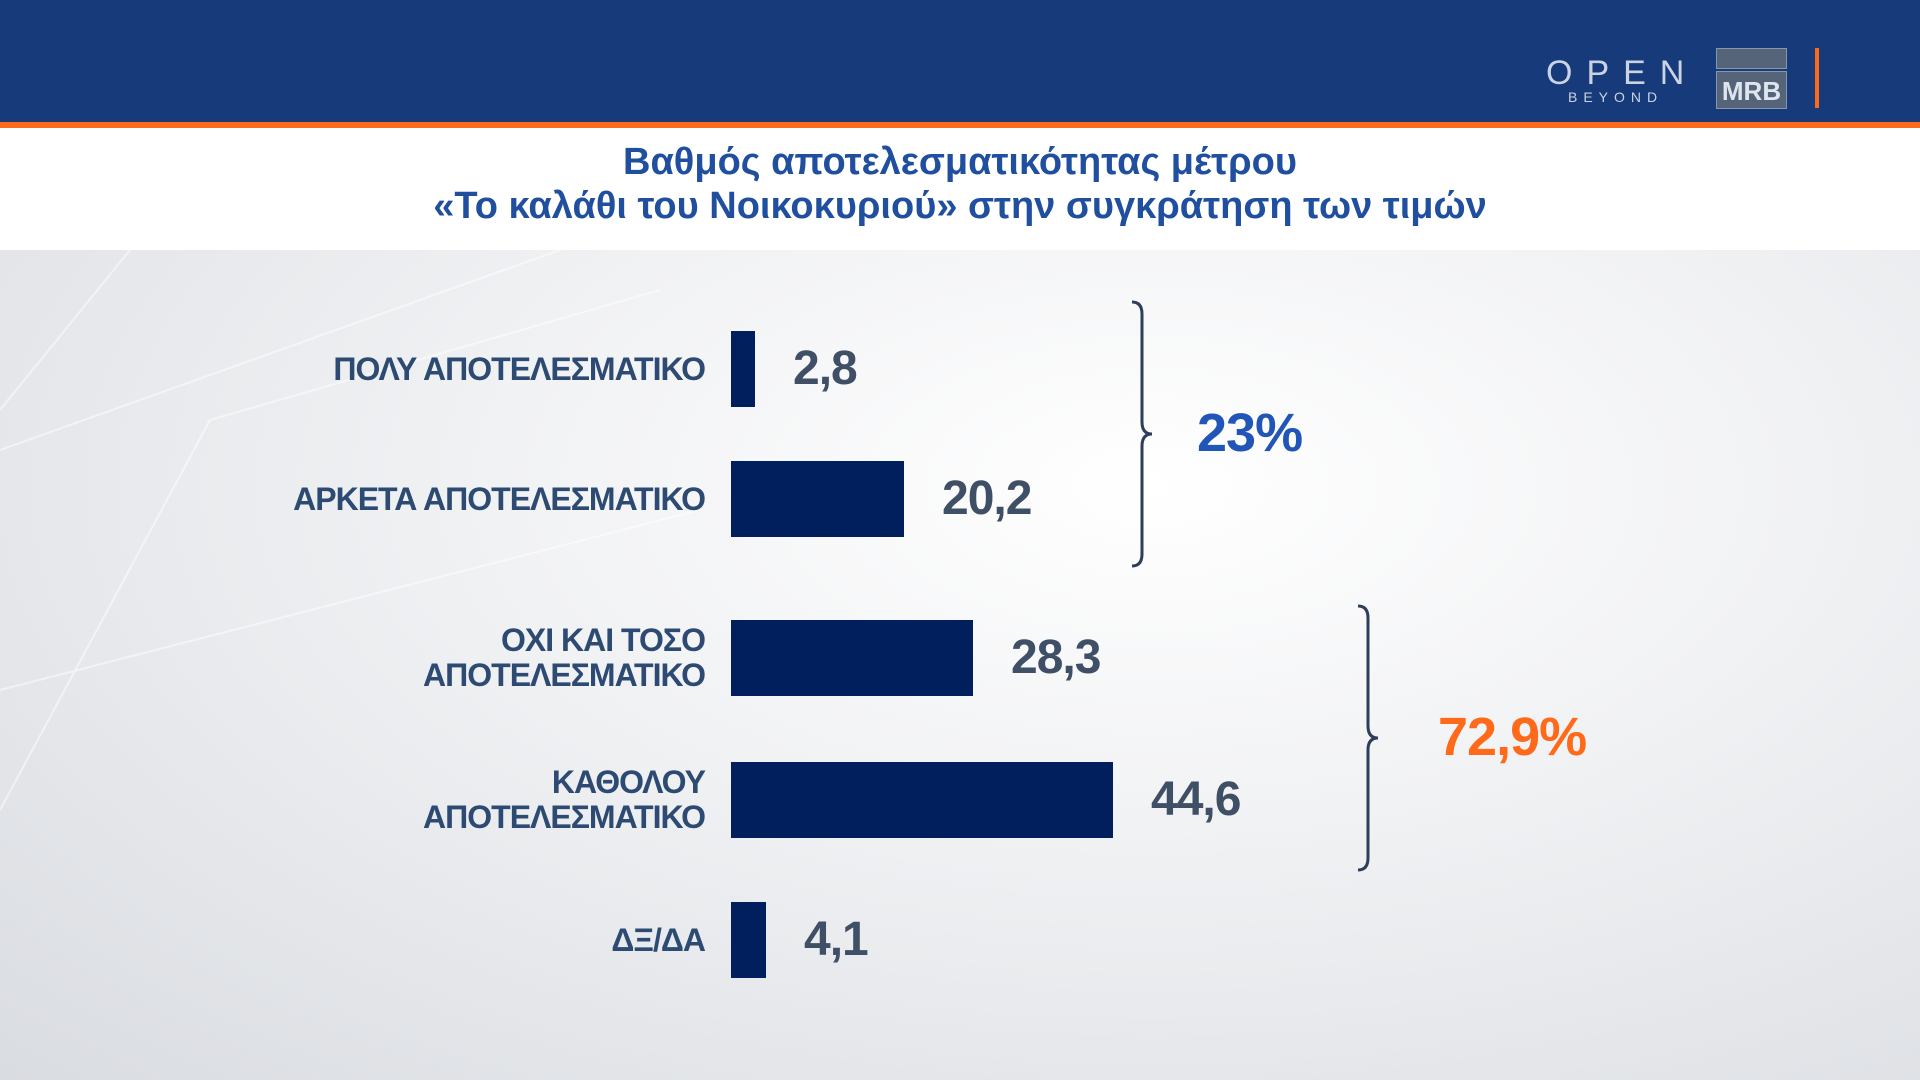 This screenshot has height=1080, width=1920. I want to click on category-label: ΟΧΙ ΚΑΙ ΤΟΣΟ ΑΠΟΤΕΛΕΣΜΑΤΙΚΟ, so click(564, 657).